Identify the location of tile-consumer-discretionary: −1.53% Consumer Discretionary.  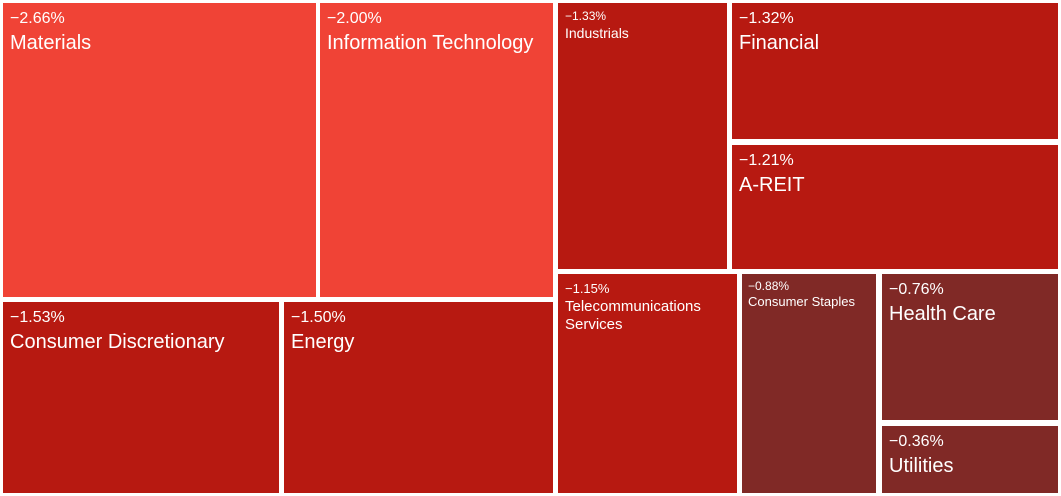
(141, 397).